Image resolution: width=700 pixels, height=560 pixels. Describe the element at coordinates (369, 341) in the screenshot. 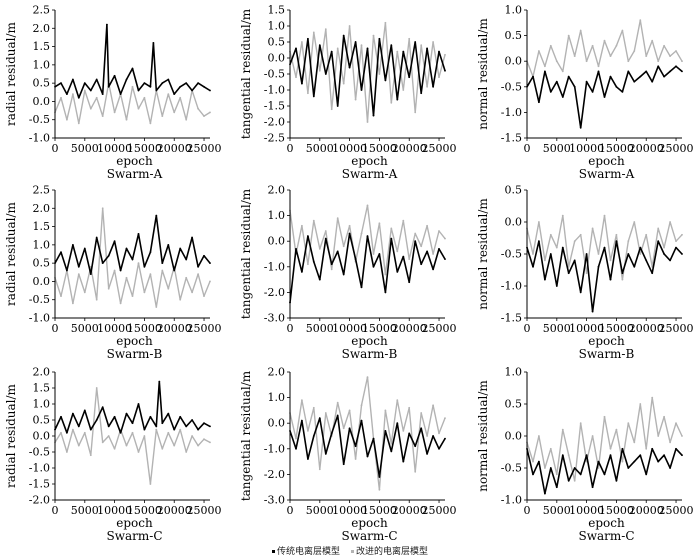

I see `x-axis-label: epoch` at that location.